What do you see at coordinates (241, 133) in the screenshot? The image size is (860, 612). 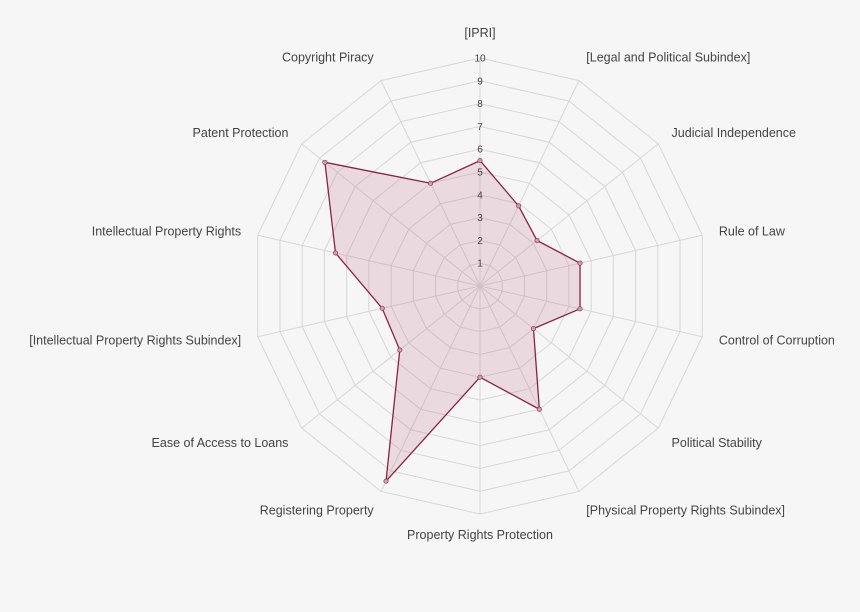 I see `axis-label: Patent Protection` at bounding box center [241, 133].